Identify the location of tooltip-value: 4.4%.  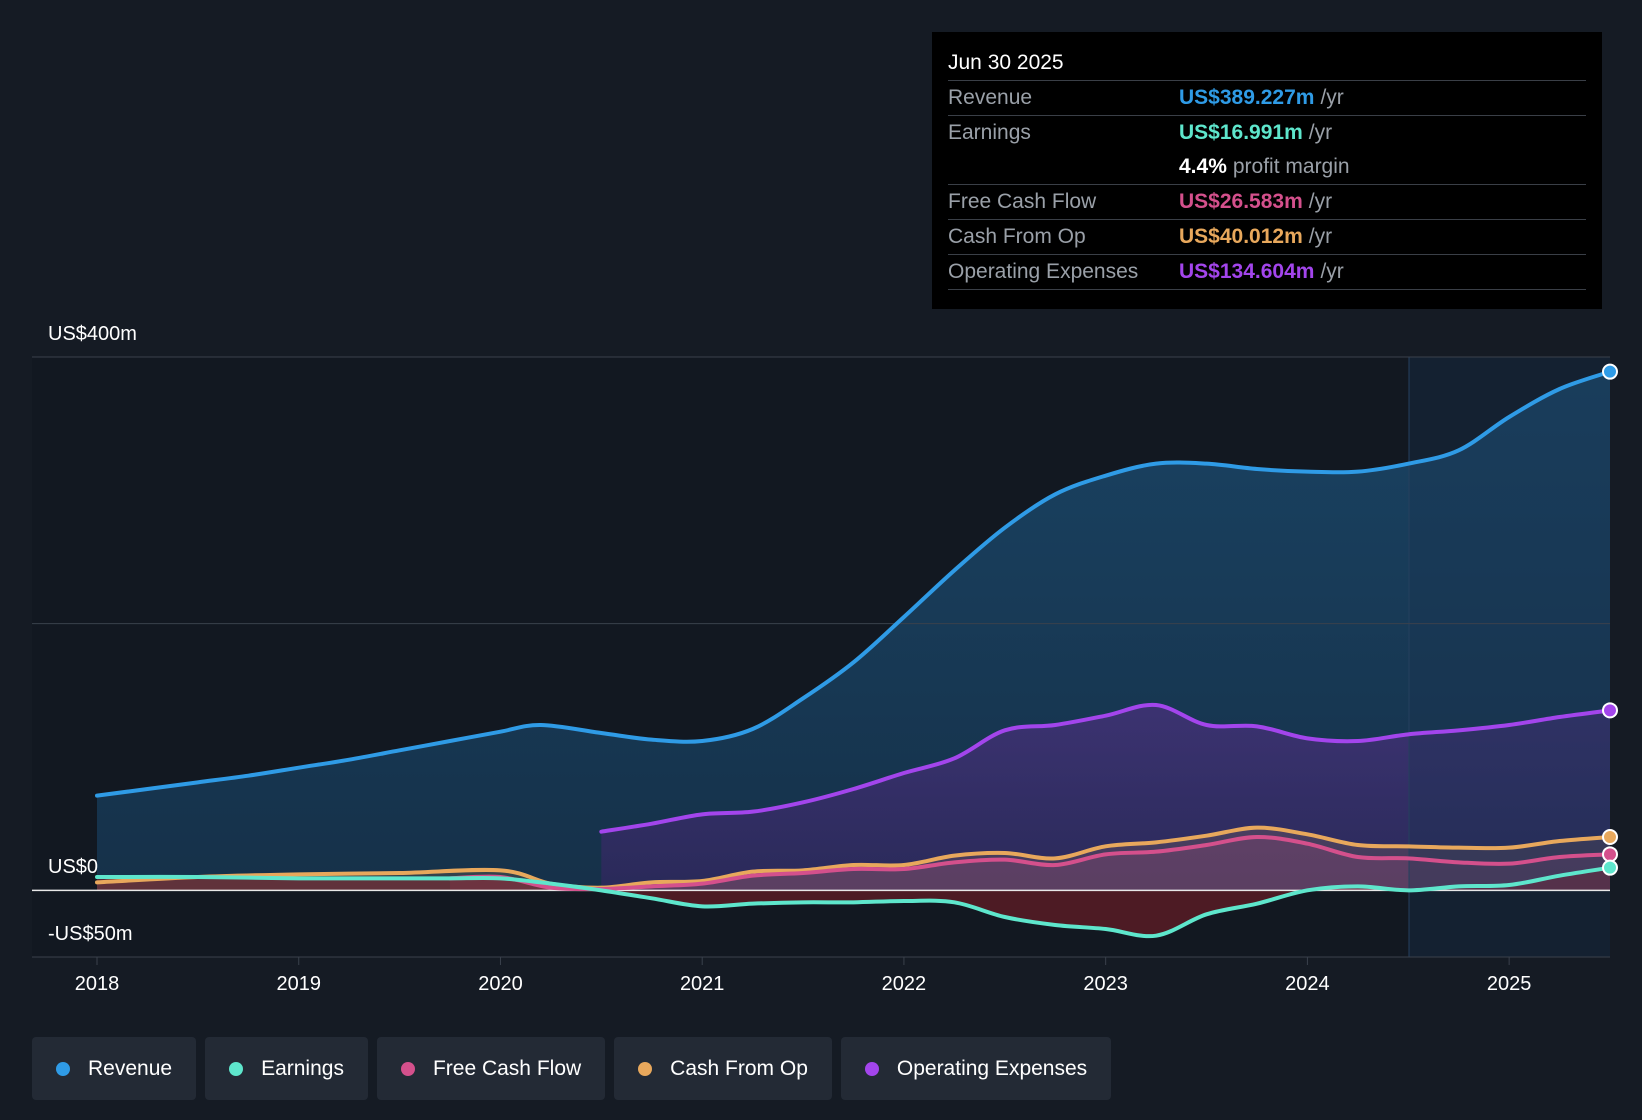
(1203, 166).